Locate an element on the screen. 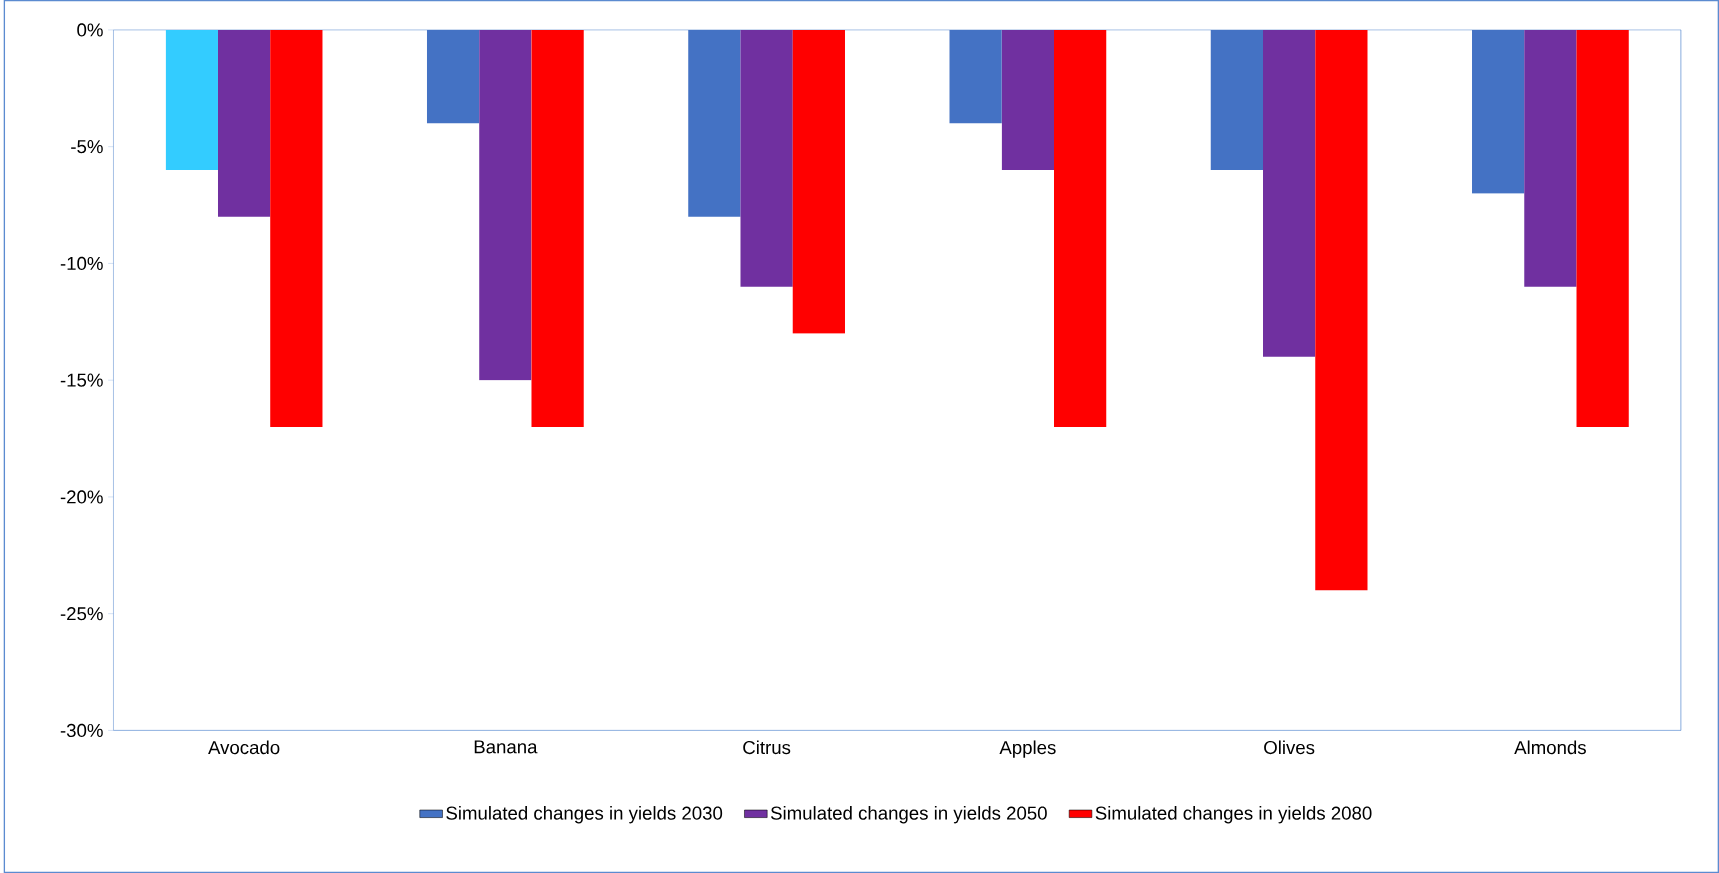 The image size is (1719, 873). legend-label: Simulated changes in yields 2080 is located at coordinates (1233, 815).